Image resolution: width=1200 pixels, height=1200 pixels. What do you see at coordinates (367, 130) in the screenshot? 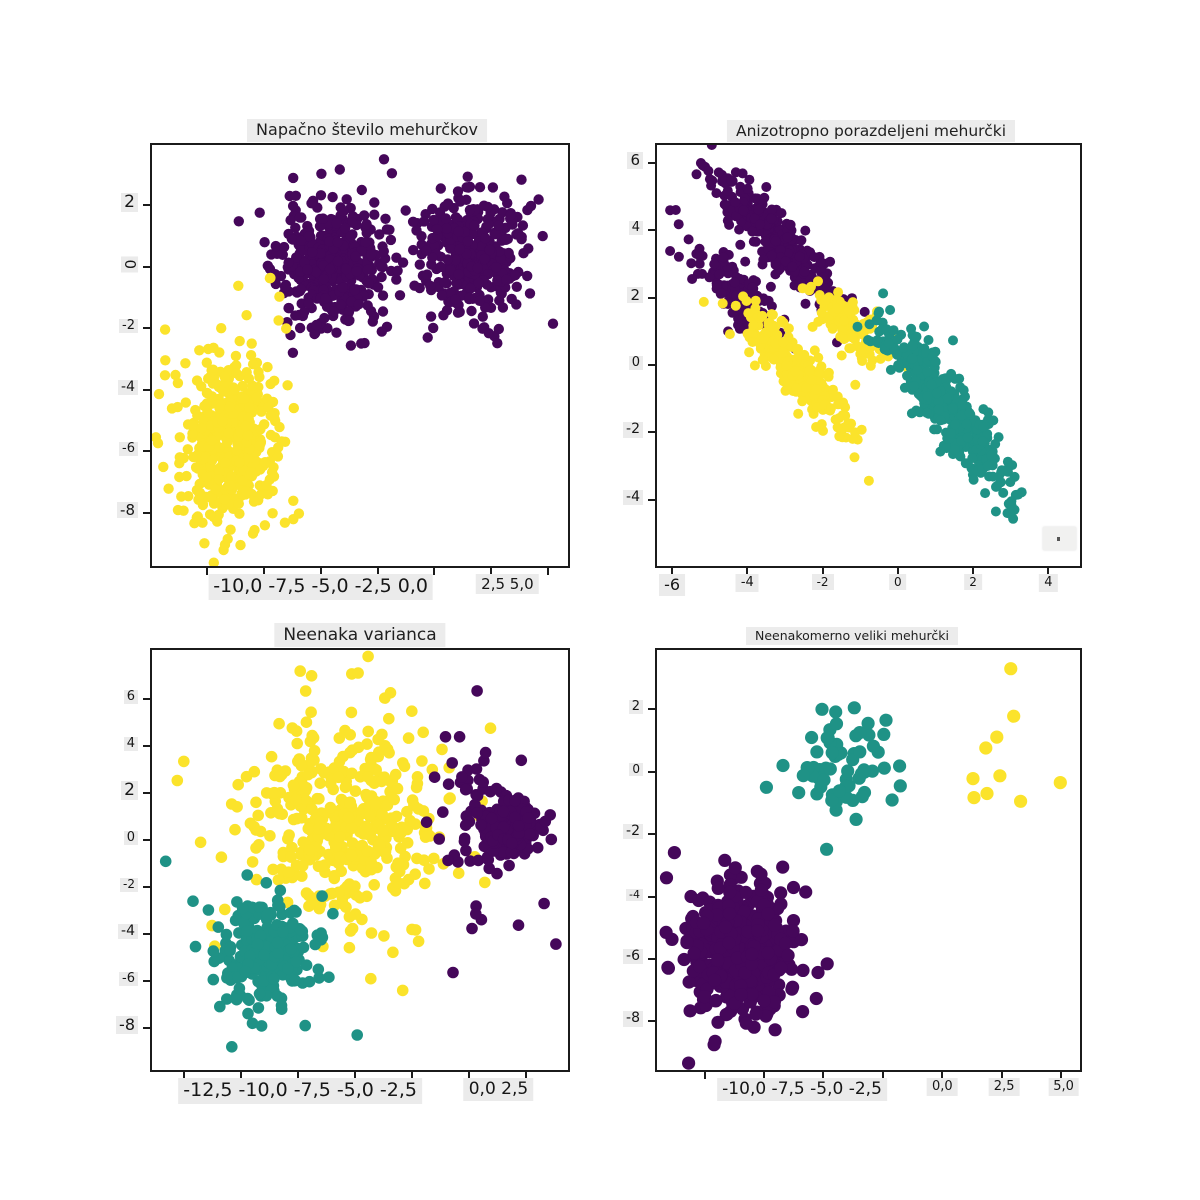
I see `panel-title-wrong-number-of-blobs: Napačno število mehurčkov` at bounding box center [367, 130].